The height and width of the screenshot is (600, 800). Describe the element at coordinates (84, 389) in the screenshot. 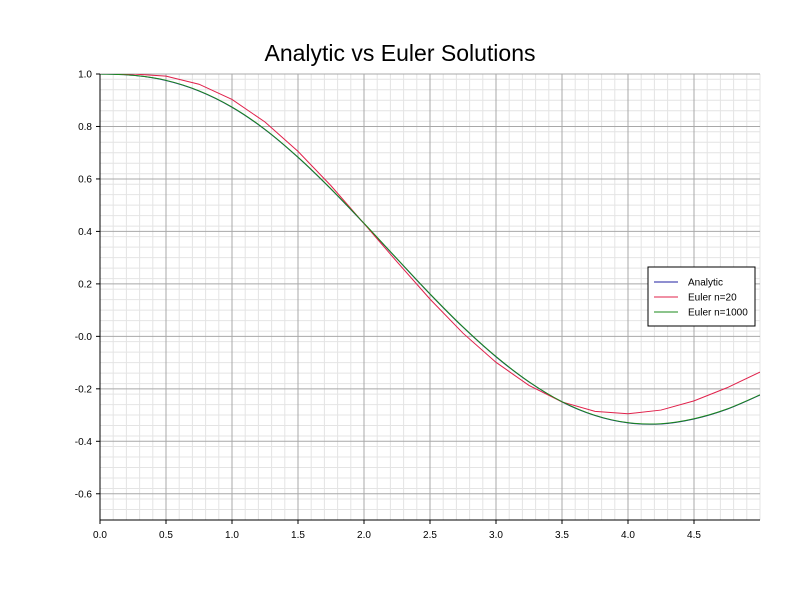

I see `y-tick-label: -0.2` at that location.